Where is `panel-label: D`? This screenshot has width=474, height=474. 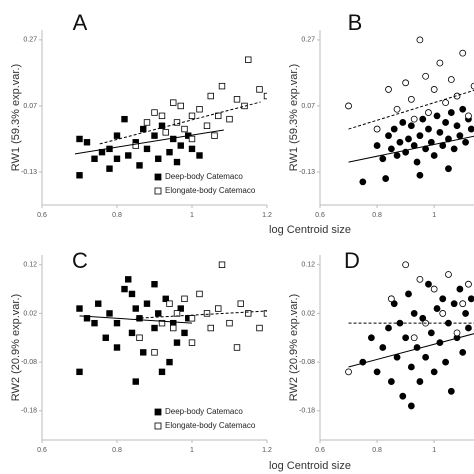
panel-label: D is located at coordinates (352, 260).